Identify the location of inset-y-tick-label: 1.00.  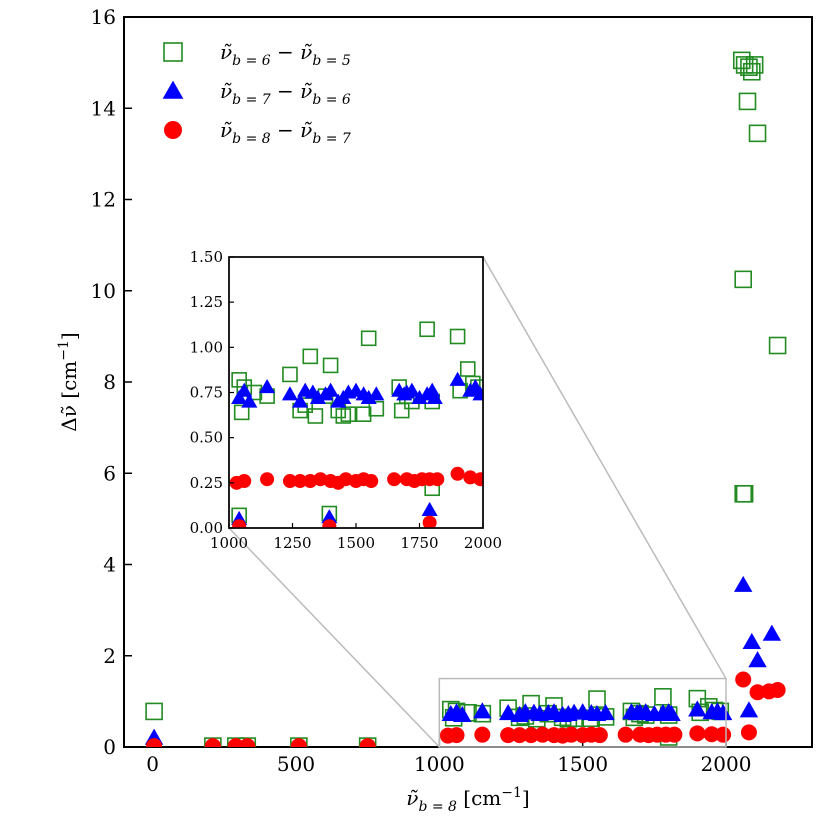
(206, 347).